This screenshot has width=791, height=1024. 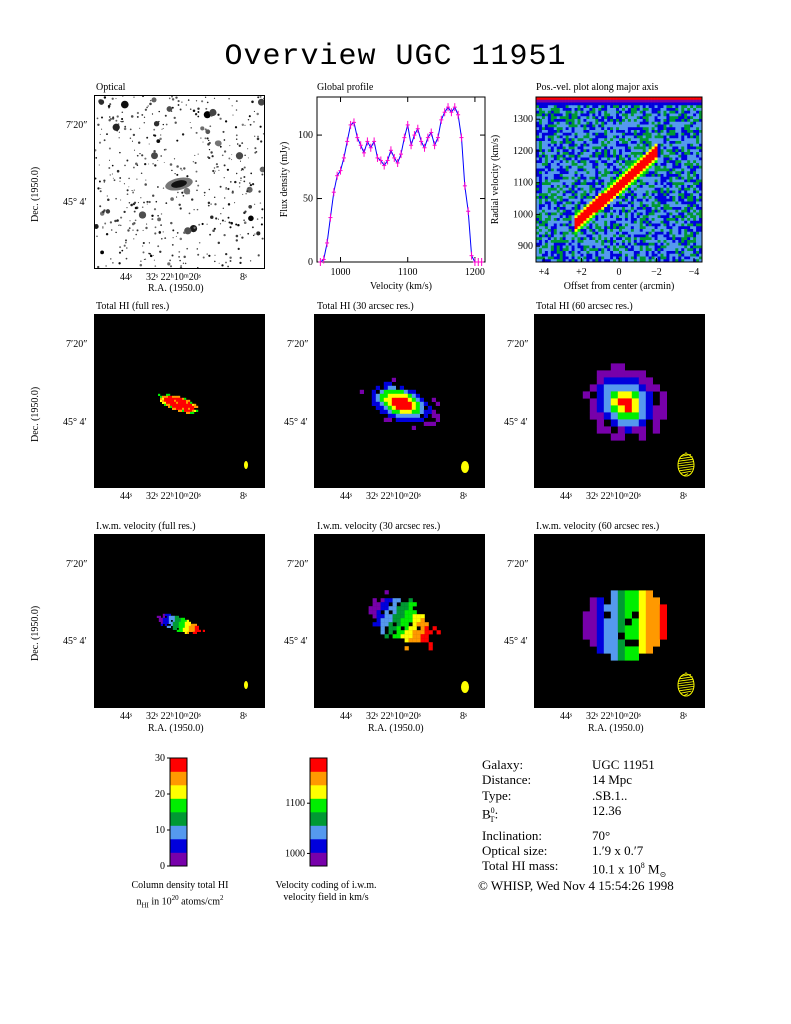 What do you see at coordinates (370, 147) in the screenshot?
I see `profile-point` at bounding box center [370, 147].